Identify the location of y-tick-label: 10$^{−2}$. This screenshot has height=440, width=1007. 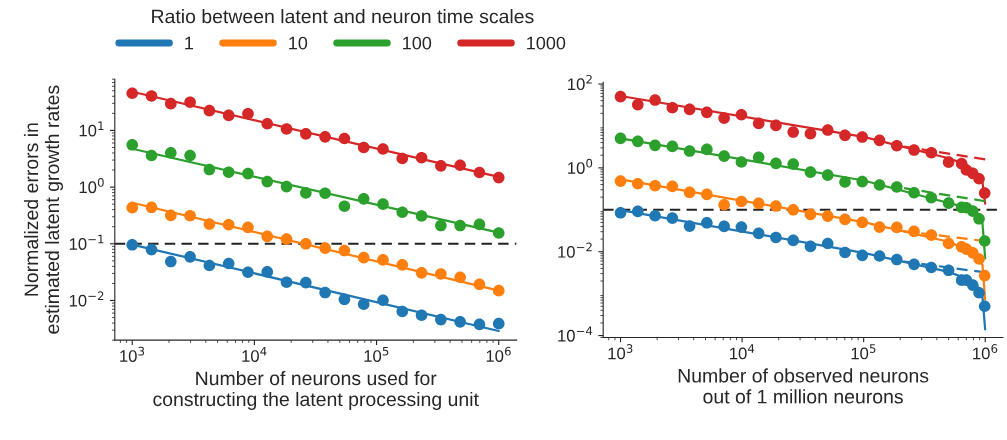
(575, 250).